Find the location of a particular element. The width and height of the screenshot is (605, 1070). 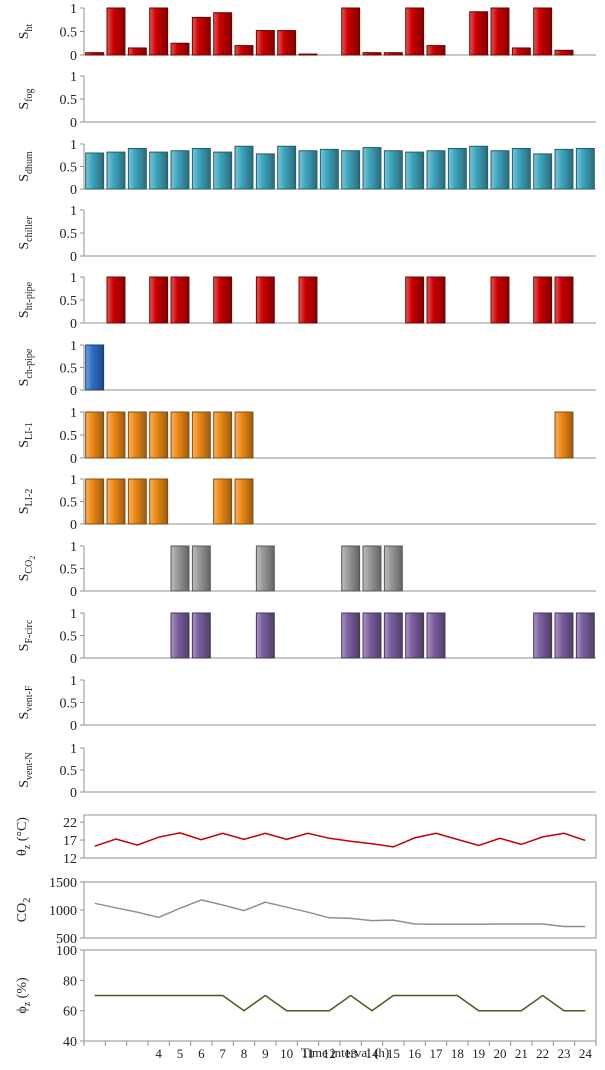

y-axis-label: Sfog is located at coordinates (26, 98).